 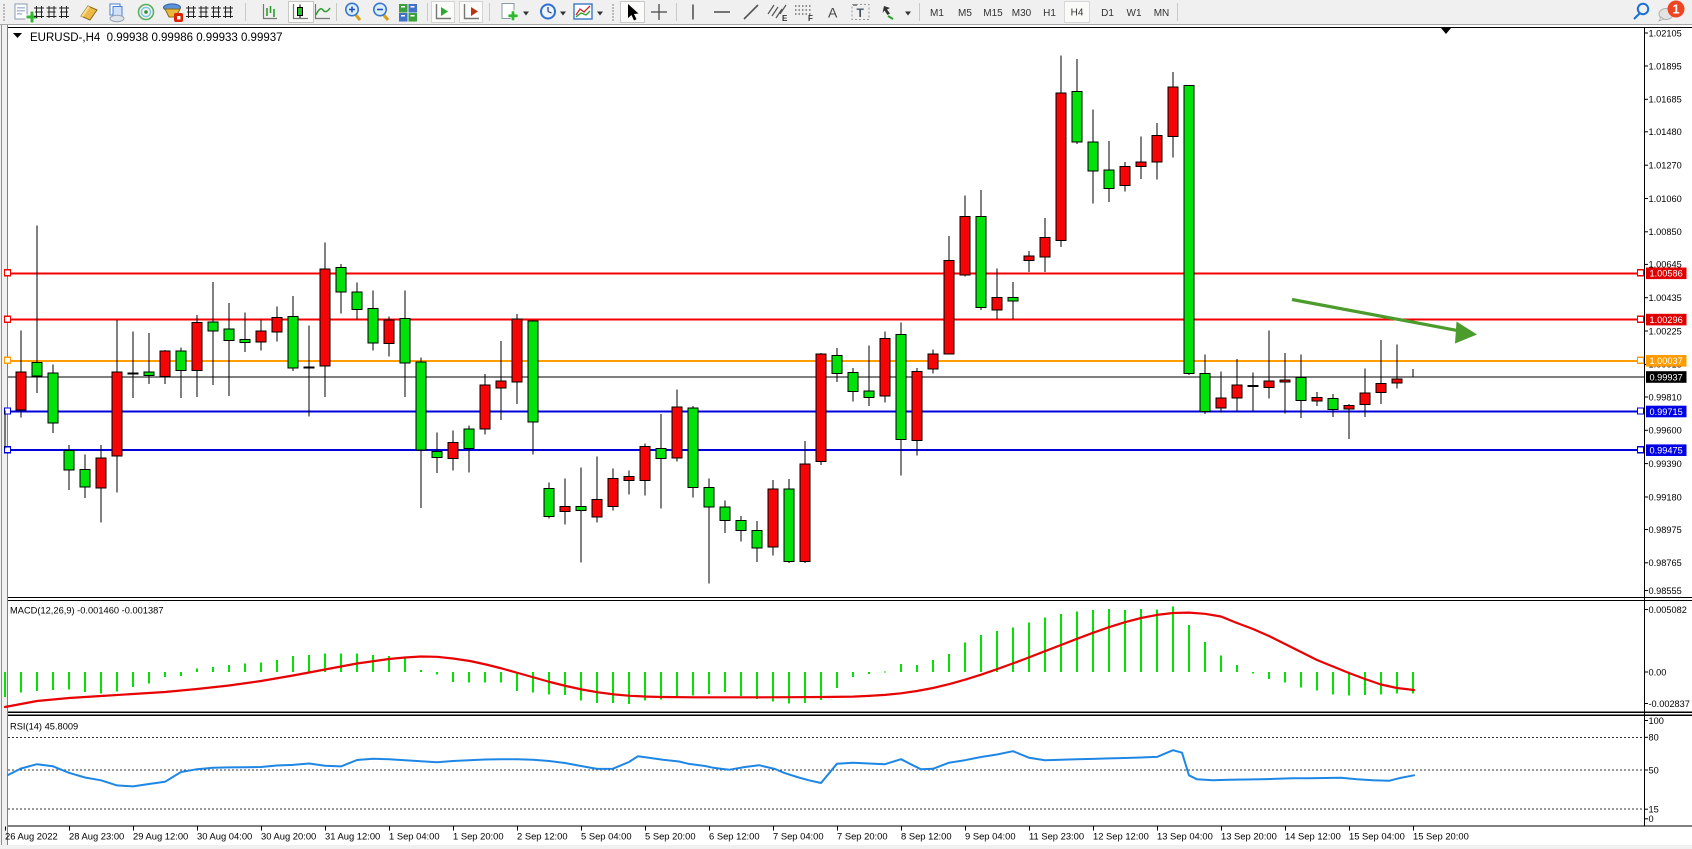 I want to click on svg-text: M15, so click(x=993, y=13).